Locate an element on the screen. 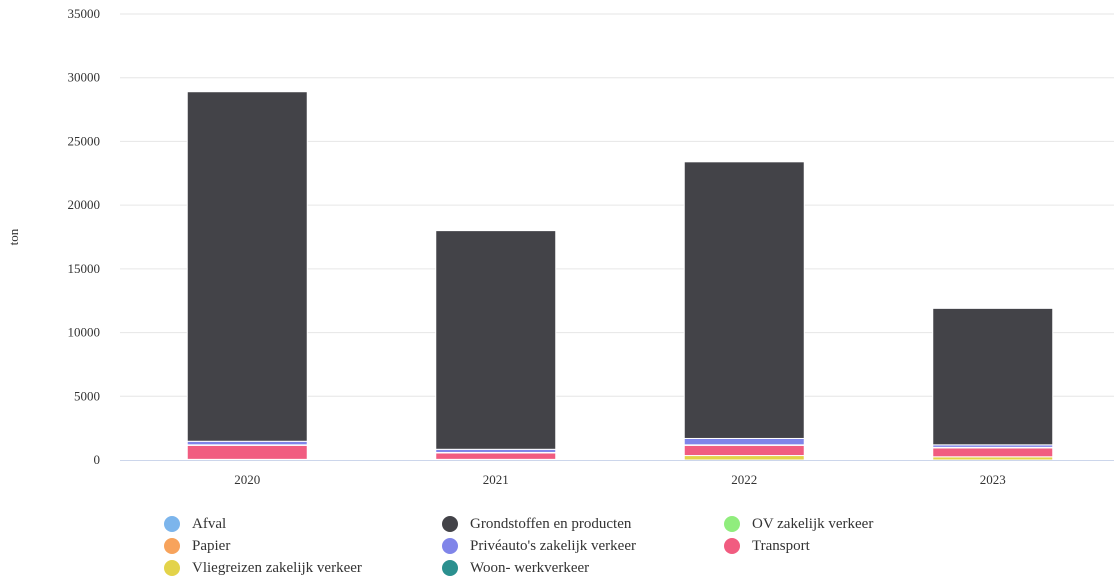 This screenshot has height=586, width=1114. legend-label: Privéauto's zakelijk verkeer is located at coordinates (553, 545).